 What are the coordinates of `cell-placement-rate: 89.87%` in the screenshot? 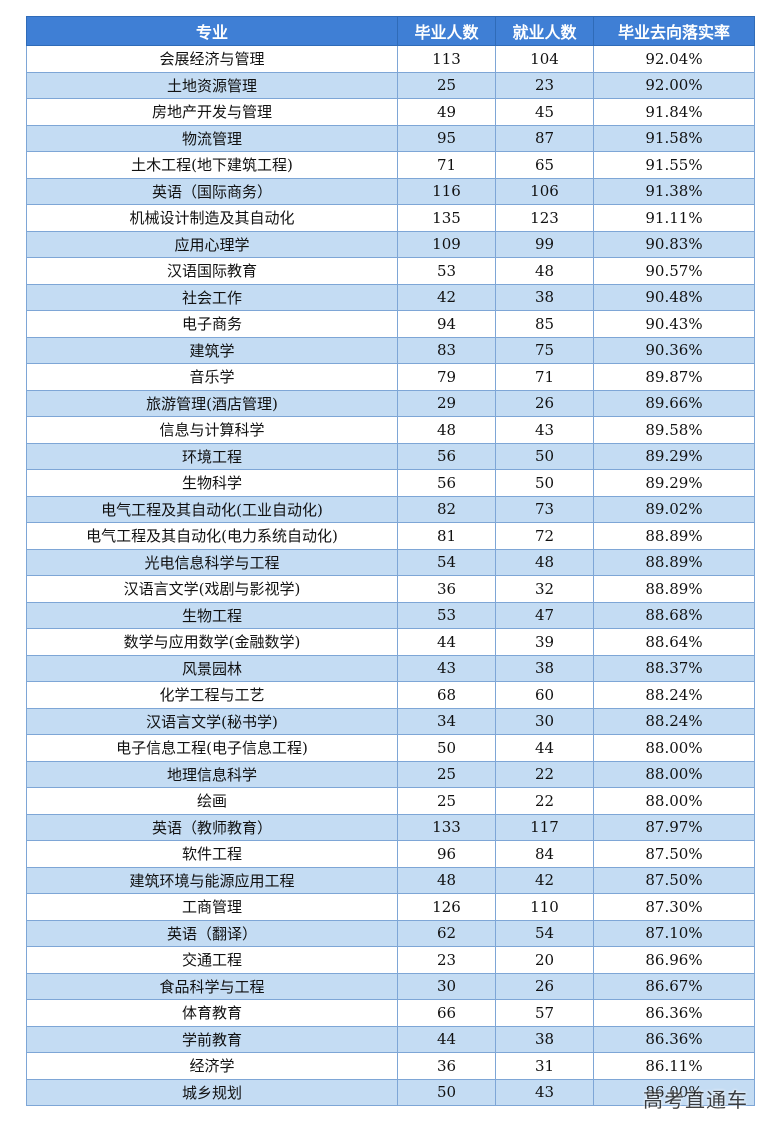 It's located at (674, 377).